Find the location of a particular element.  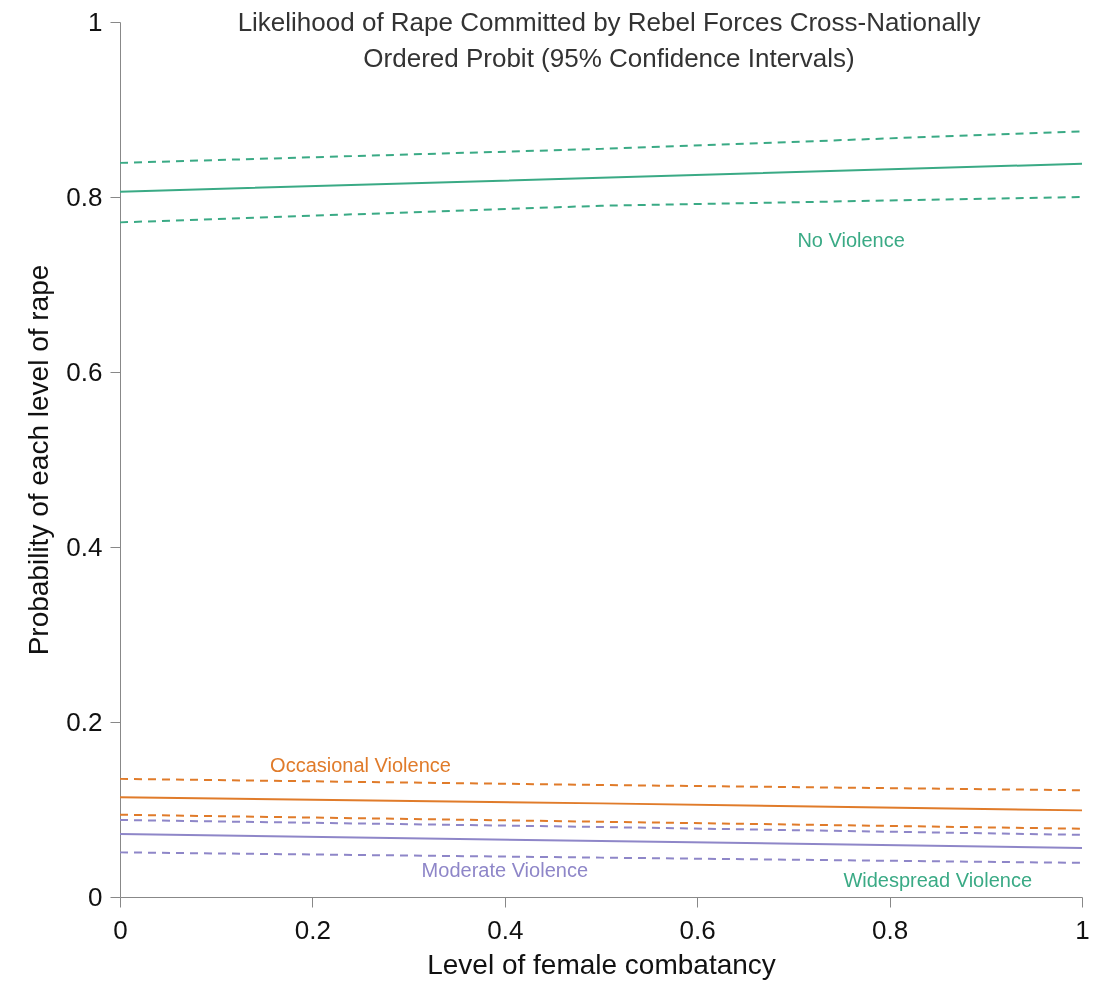

annotation: No Violence is located at coordinates (851, 239).